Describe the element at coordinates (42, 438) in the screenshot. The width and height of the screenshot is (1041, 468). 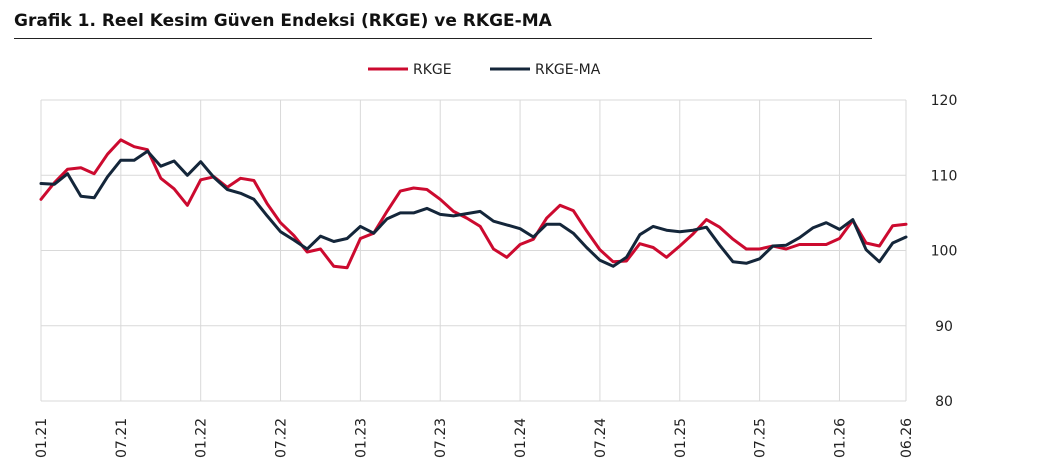
I see `x-tick-label: 01.21` at that location.